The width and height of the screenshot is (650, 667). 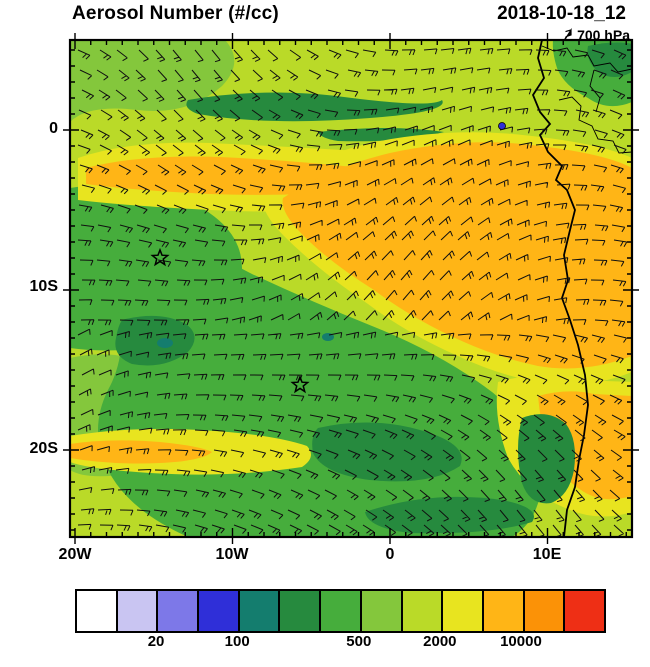 I want to click on y-axis-label: 20S, so click(x=43, y=448).